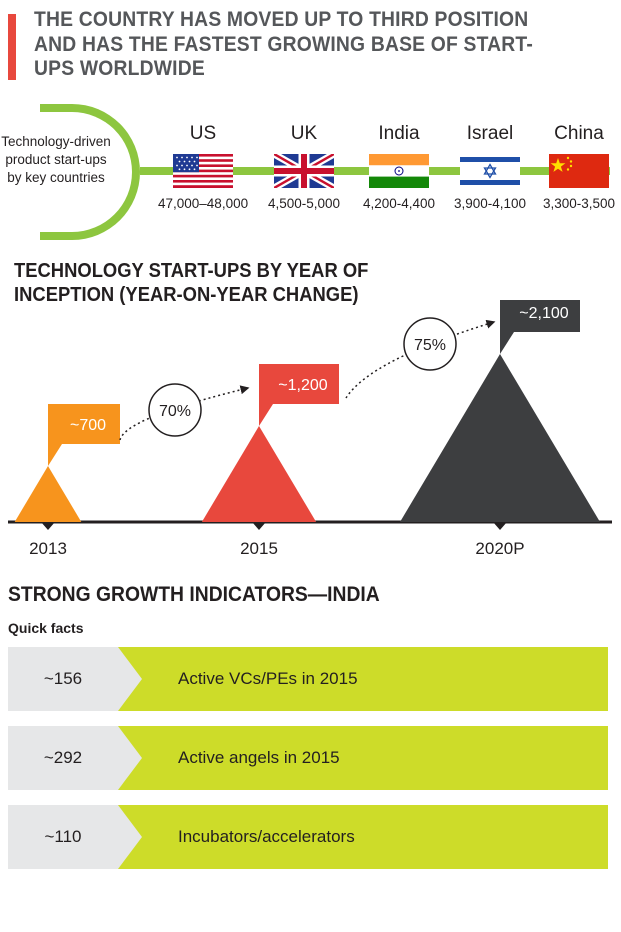 The height and width of the screenshot is (932, 621). I want to click on value-label: ~1,200, so click(302, 385).